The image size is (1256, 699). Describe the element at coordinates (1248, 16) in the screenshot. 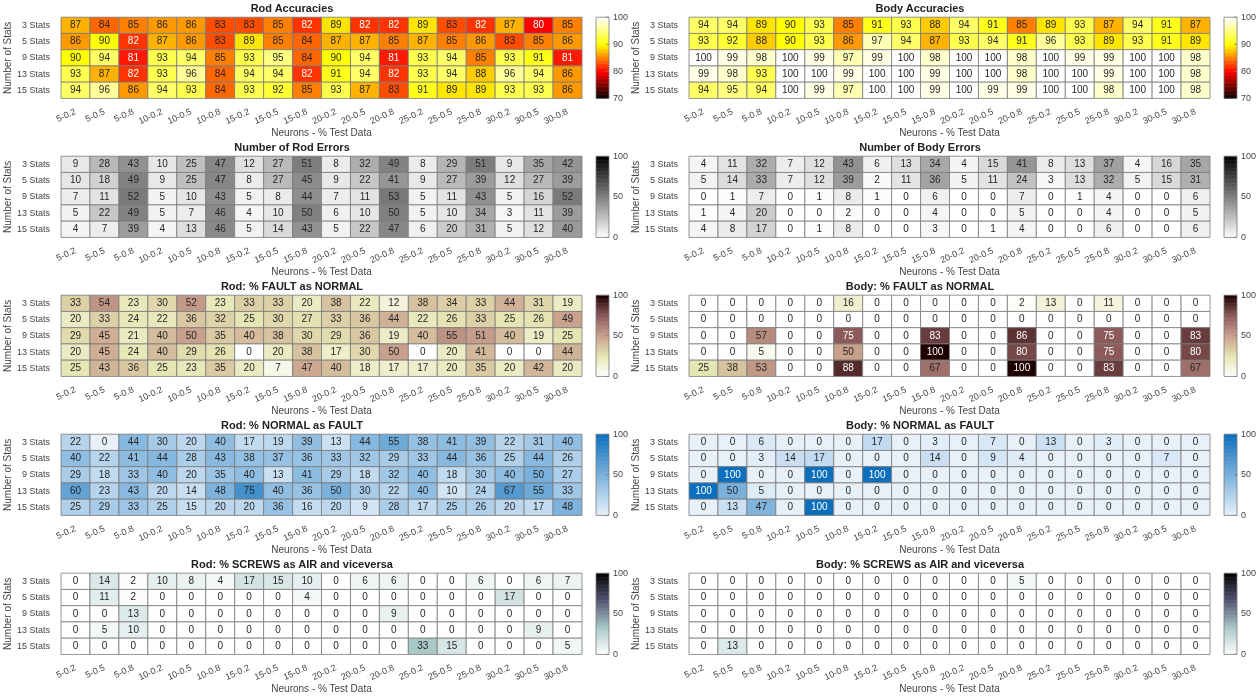

I see `color-bar-label: 100` at that location.